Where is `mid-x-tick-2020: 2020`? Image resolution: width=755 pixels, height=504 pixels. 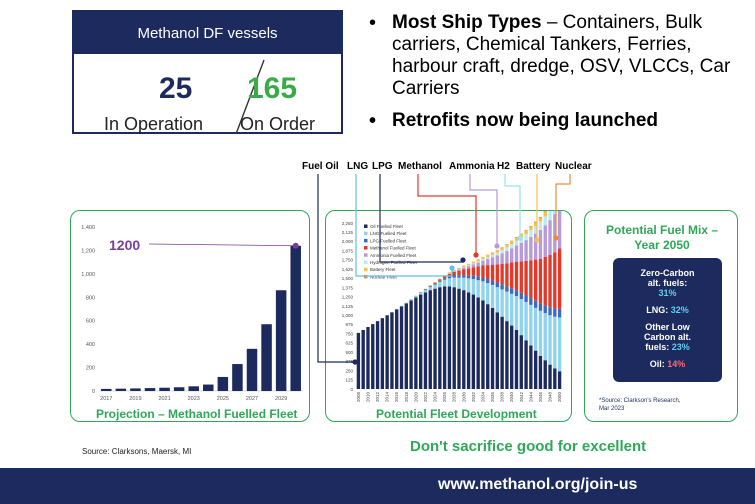
mid-x-tick-2020: 2020 is located at coordinates (415, 397).